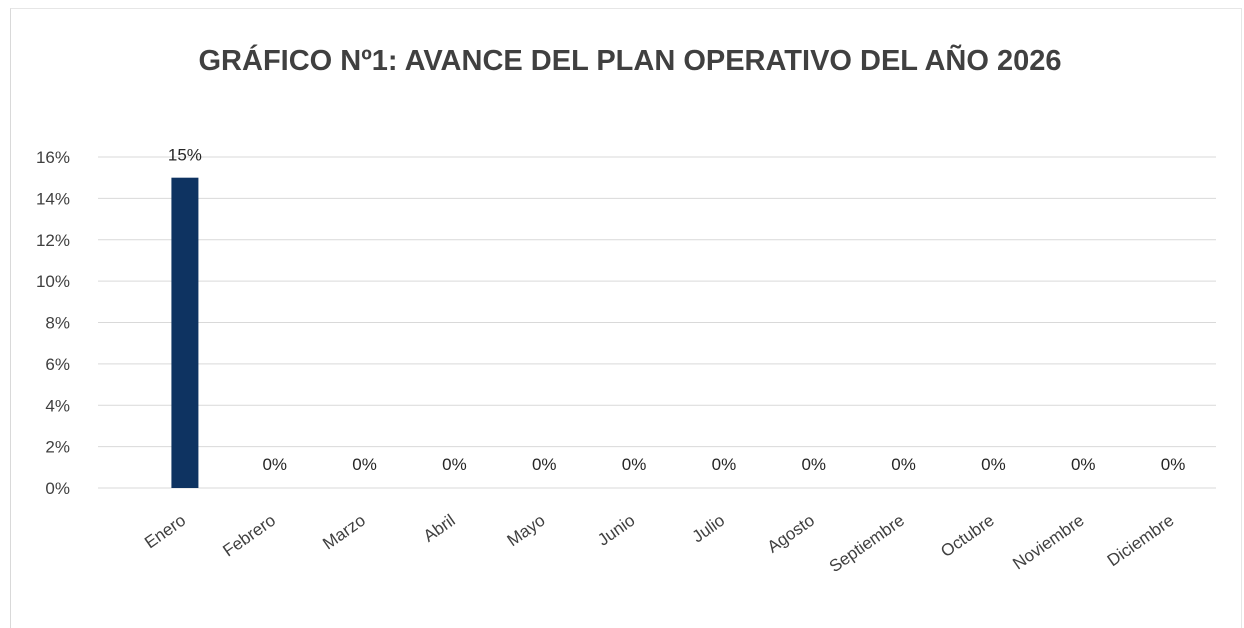  What do you see at coordinates (57, 323) in the screenshot?
I see `y-tick-label: 8%` at bounding box center [57, 323].